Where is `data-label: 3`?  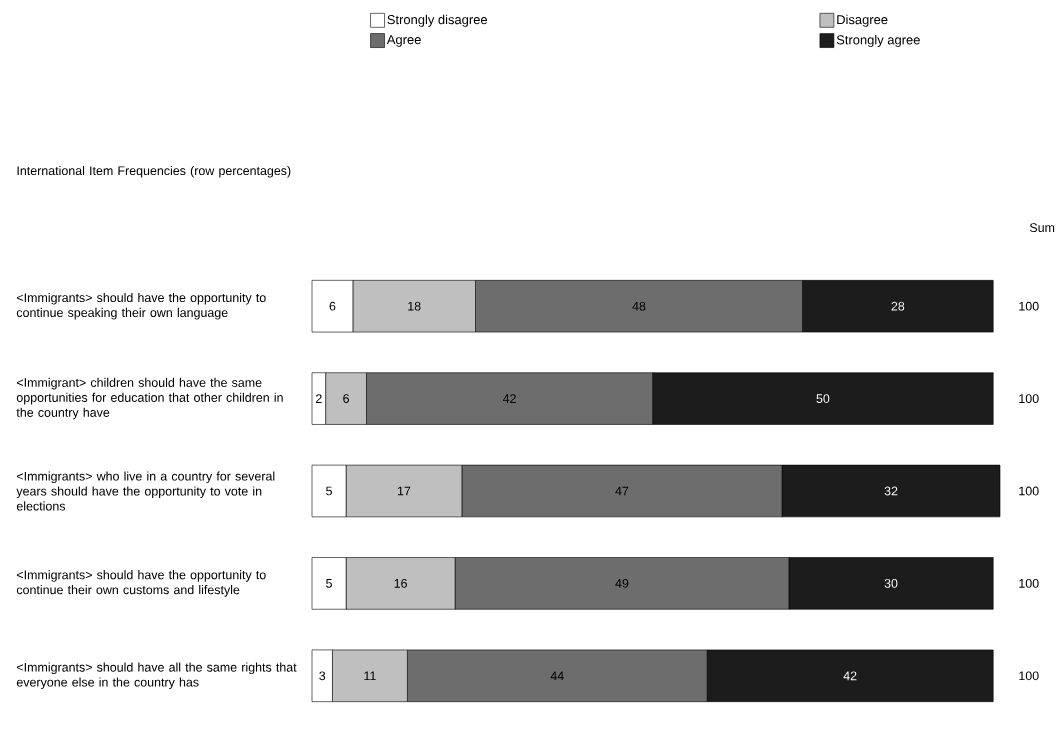 data-label: 3 is located at coordinates (322, 676).